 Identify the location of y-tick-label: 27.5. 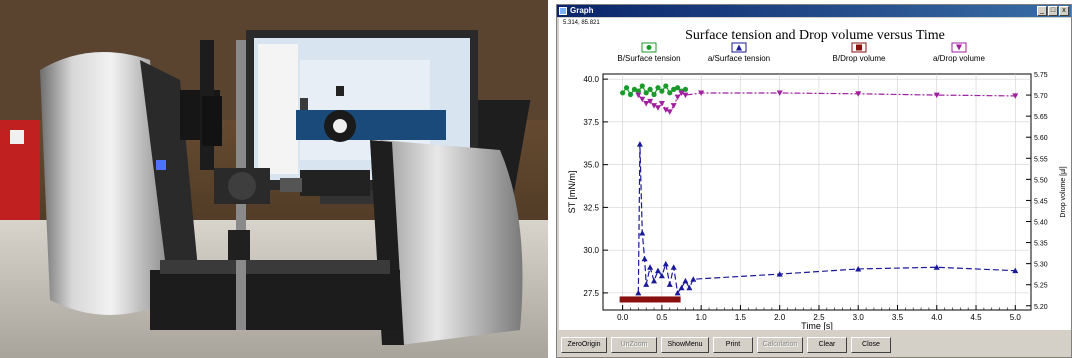
(591, 293).